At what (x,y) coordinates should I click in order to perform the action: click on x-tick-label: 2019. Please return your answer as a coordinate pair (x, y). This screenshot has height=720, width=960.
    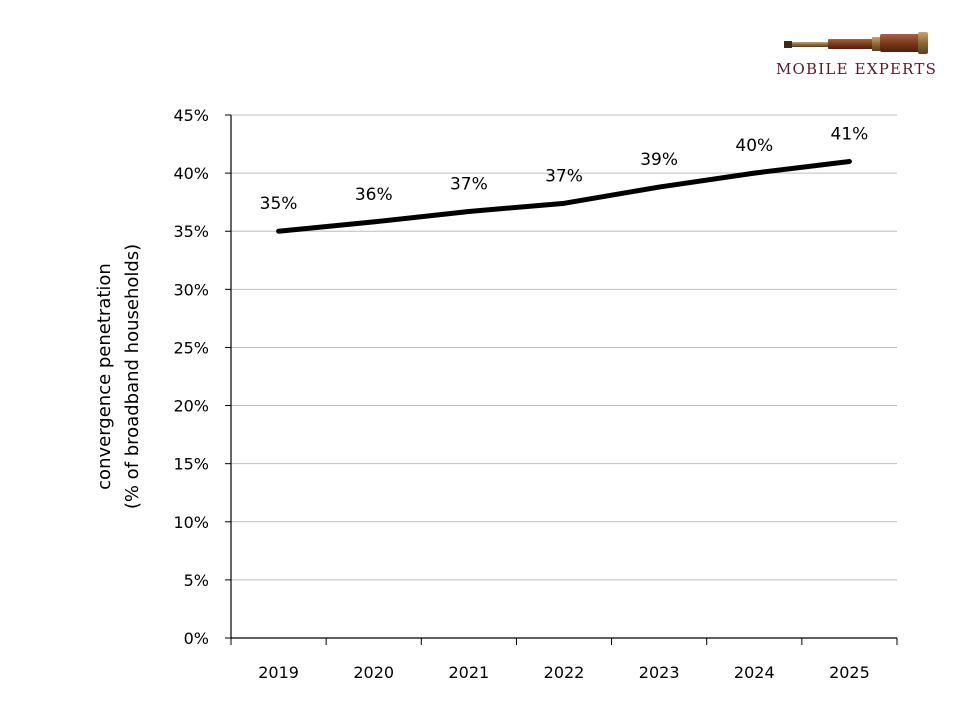
    Looking at the image, I should click on (278, 672).